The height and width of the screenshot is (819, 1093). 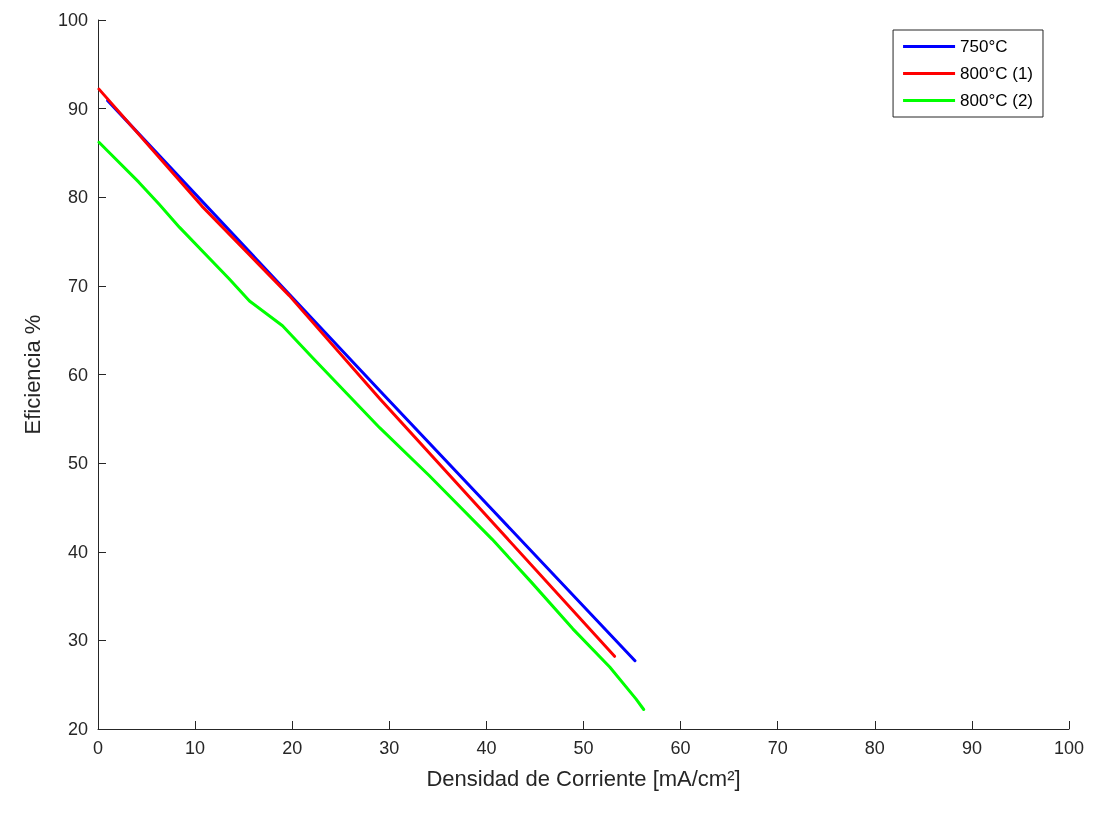 I want to click on y-tick-label: 100, so click(x=72, y=20).